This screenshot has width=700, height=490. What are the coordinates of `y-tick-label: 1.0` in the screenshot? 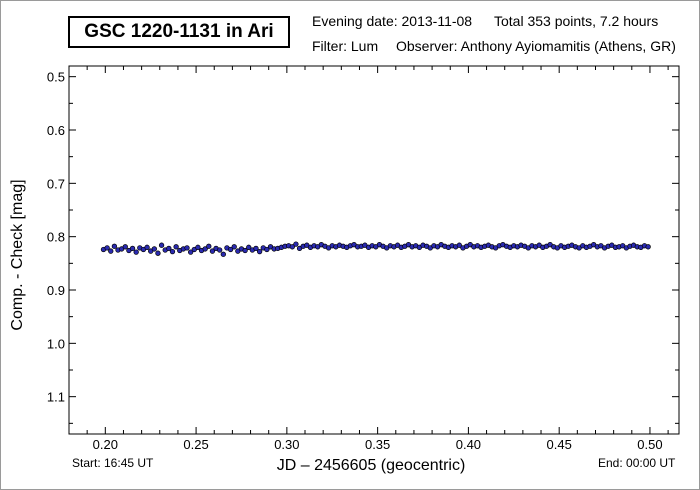 It's located at (56, 343).